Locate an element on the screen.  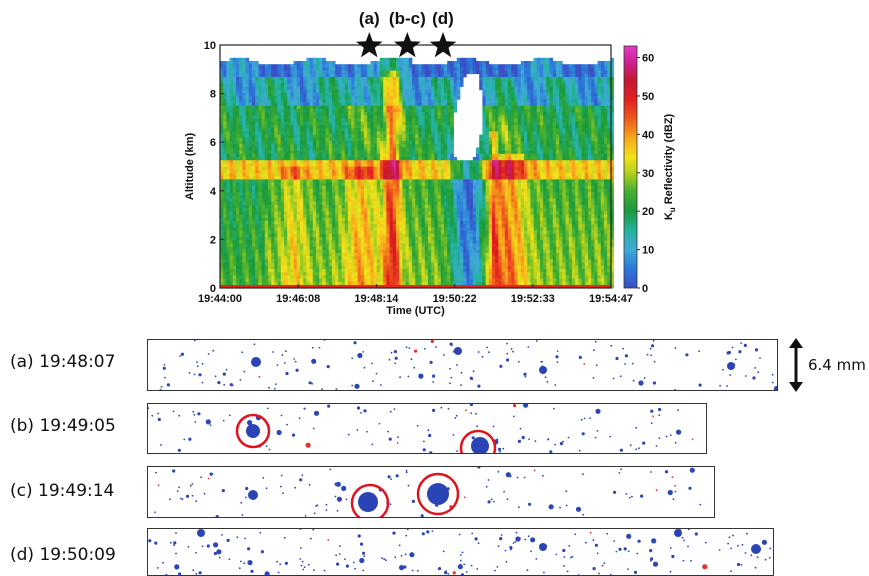
colorbar-tick-label: 20 is located at coordinates (648, 212).